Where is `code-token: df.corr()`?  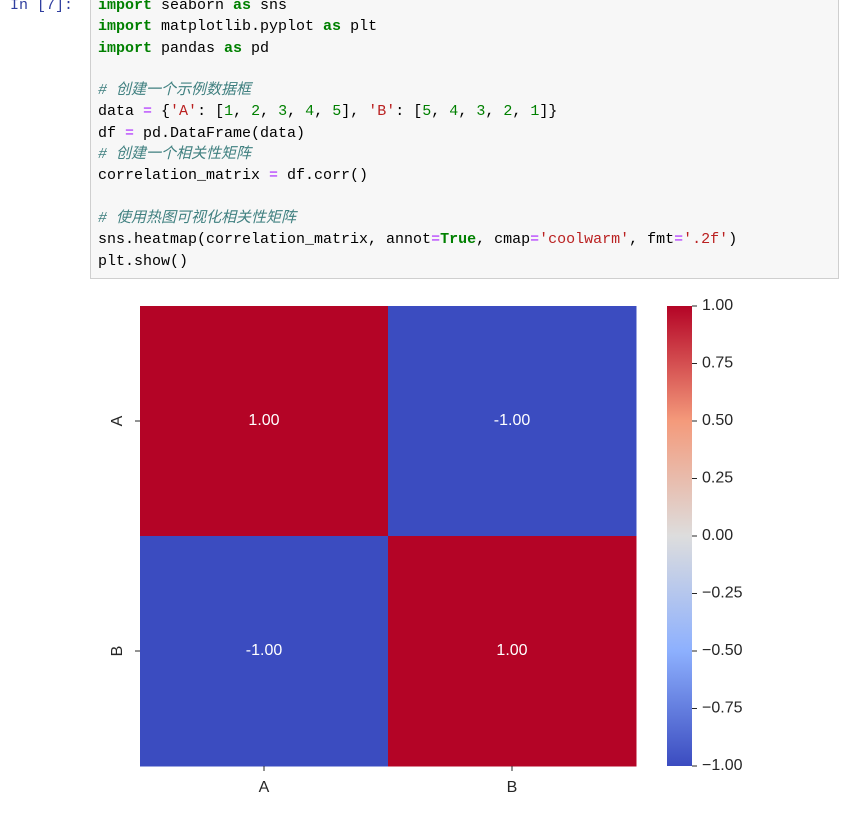
code-token: df.corr() is located at coordinates (323, 176).